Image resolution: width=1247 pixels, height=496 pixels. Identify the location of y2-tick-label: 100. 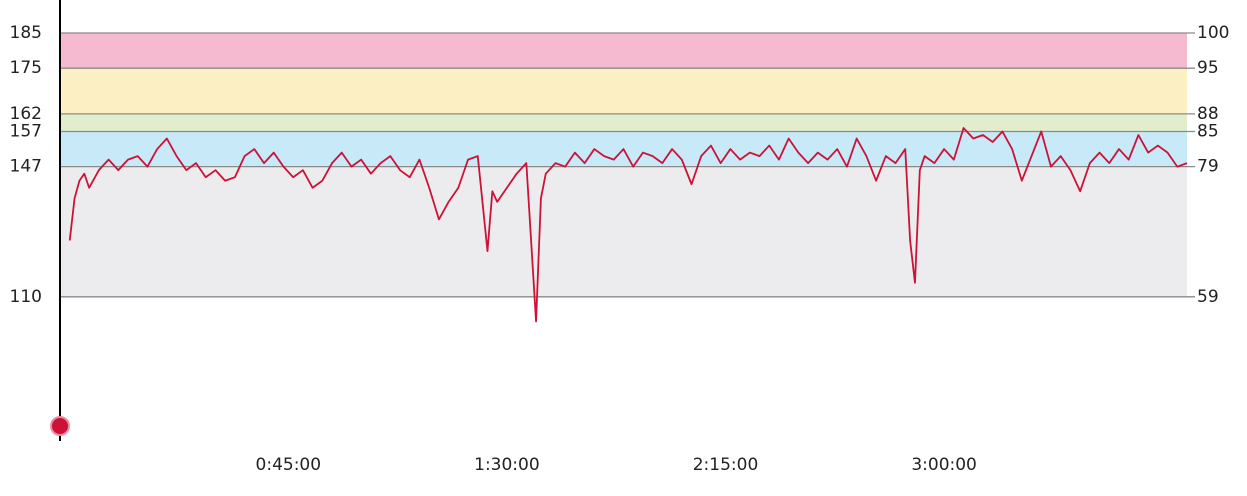
(1213, 33).